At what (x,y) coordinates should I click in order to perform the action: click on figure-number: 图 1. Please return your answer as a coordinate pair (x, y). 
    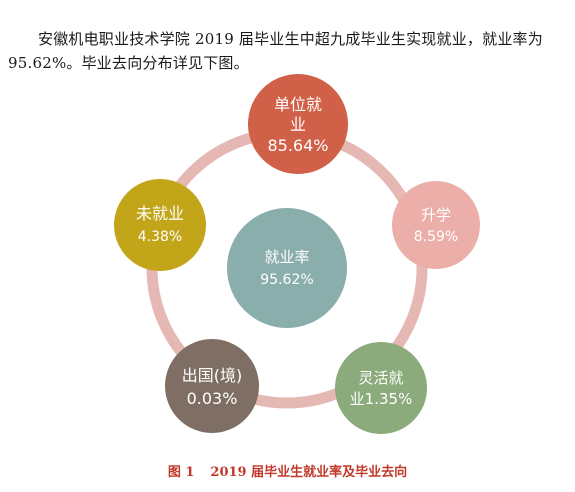
    Looking at the image, I should click on (181, 472).